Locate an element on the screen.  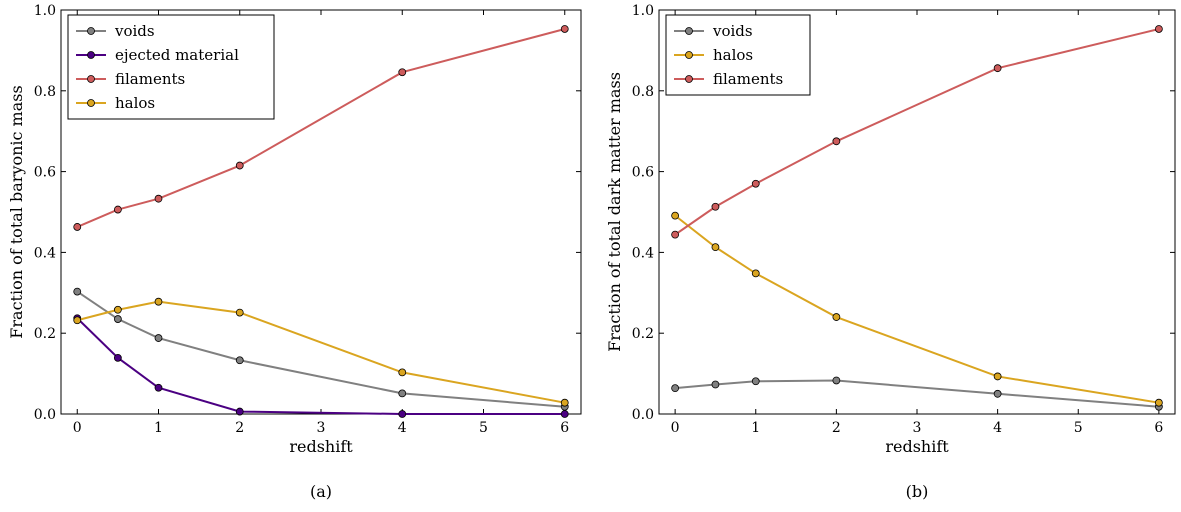
panel-caption: (a) is located at coordinates (321, 491).